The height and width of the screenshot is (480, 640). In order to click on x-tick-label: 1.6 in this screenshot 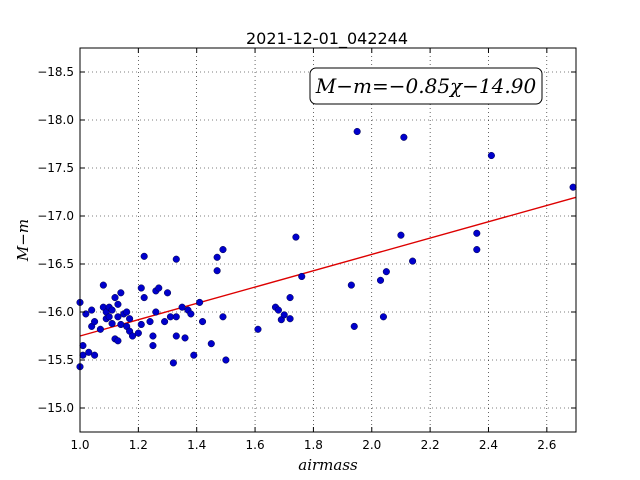, I will do `click(255, 445)`.